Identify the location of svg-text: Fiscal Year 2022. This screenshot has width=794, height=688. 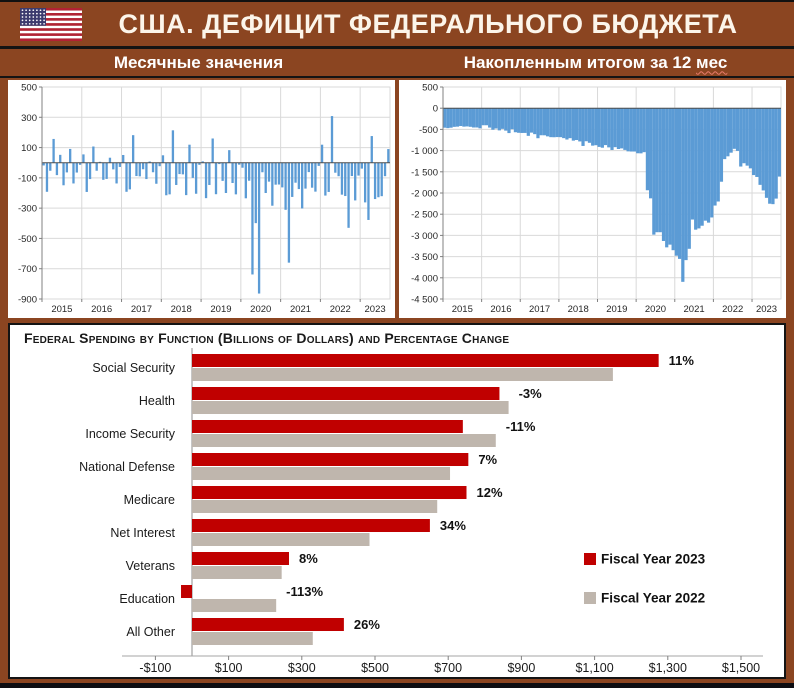
(653, 598).